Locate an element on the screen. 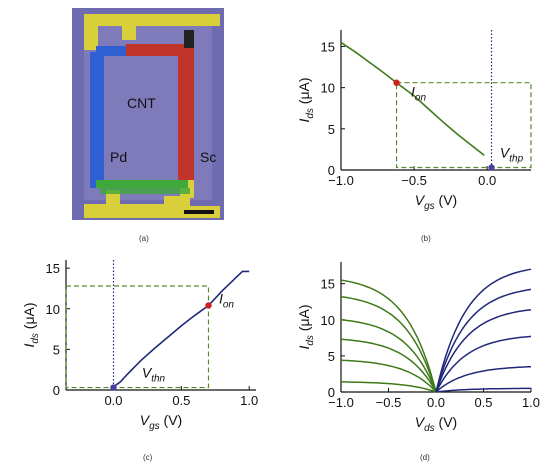 This screenshot has width=551, height=465. cnt-label: CNT is located at coordinates (141, 103).